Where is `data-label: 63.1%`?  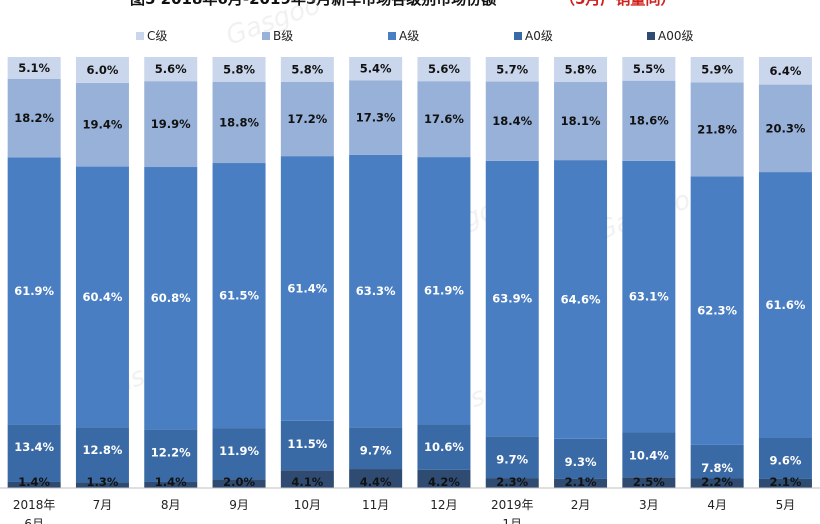
data-label: 63.1% is located at coordinates (649, 297).